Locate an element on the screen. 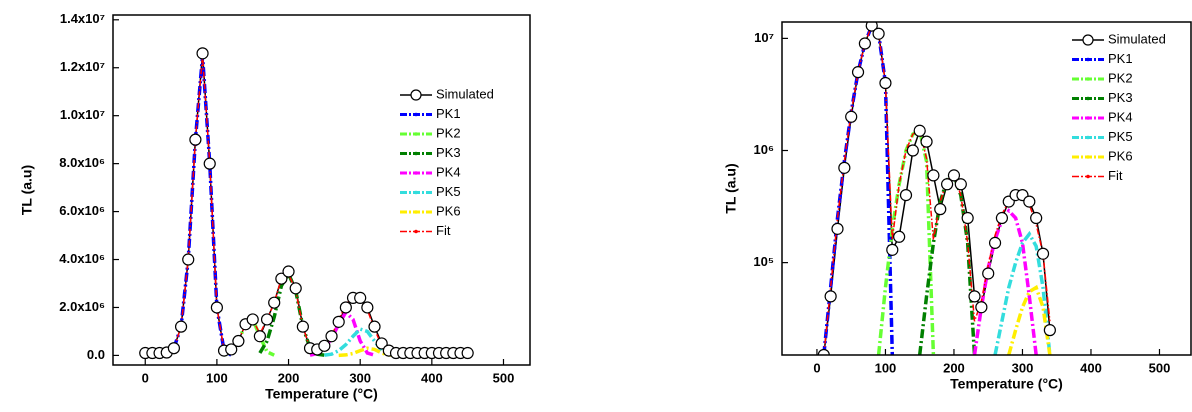  y-tick-label: 6.0x10⁶ is located at coordinates (82, 210).